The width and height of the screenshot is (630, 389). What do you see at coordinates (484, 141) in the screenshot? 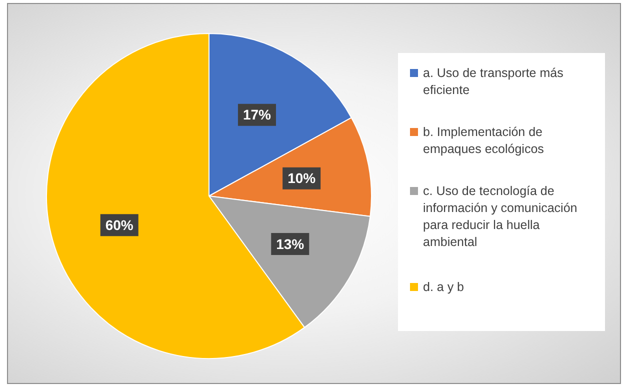
I see `legend-label: b. Implementación de empaques ecológicos` at bounding box center [484, 141].